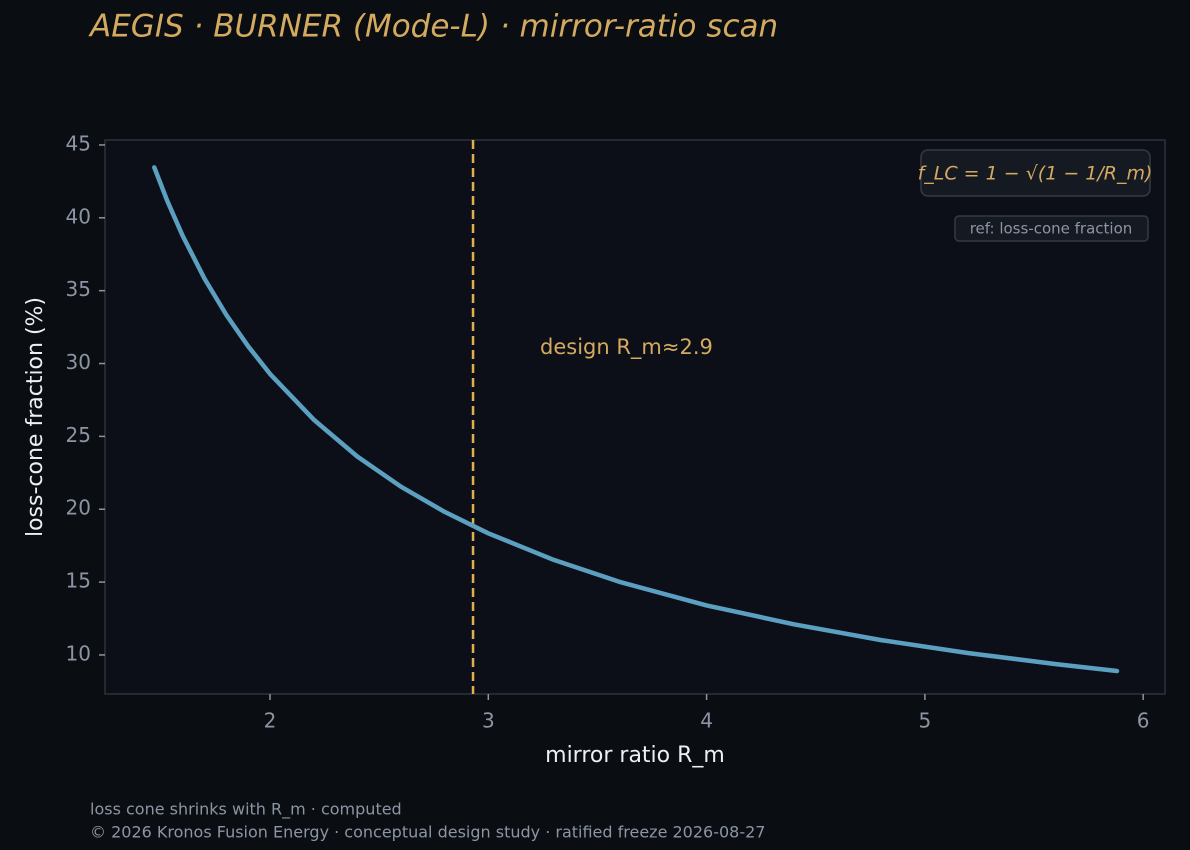  What do you see at coordinates (270, 721) in the screenshot?
I see `x-tick-label: 2` at bounding box center [270, 721].